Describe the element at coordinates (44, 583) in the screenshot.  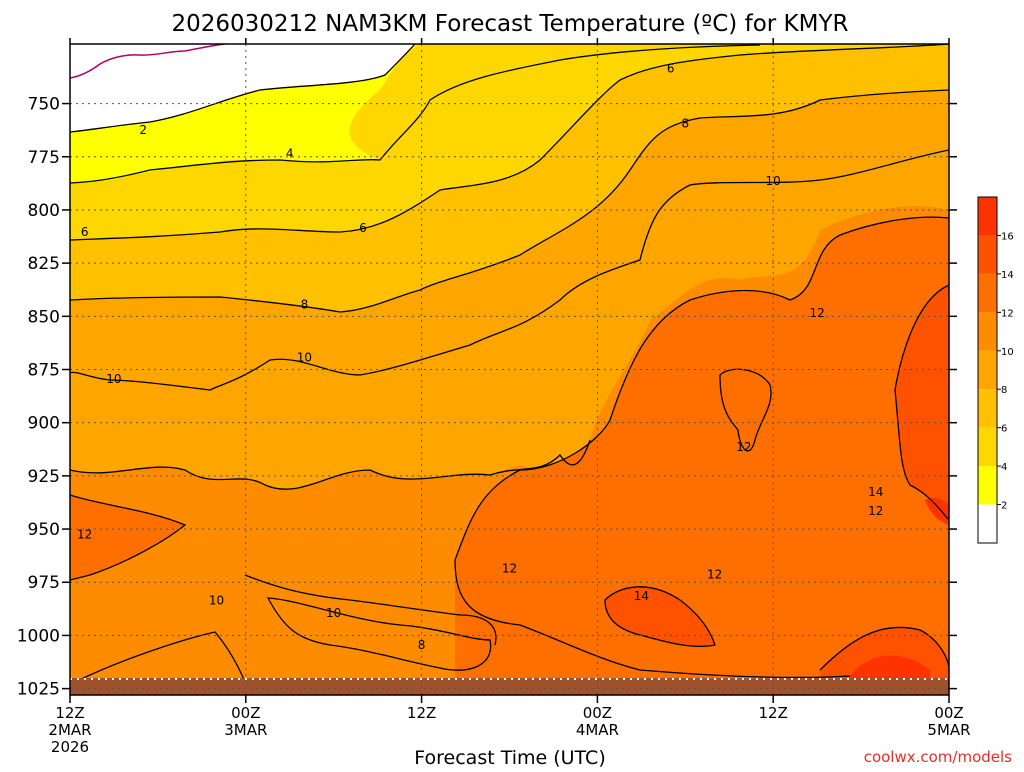
I see `y-tick-label: 975` at that location.